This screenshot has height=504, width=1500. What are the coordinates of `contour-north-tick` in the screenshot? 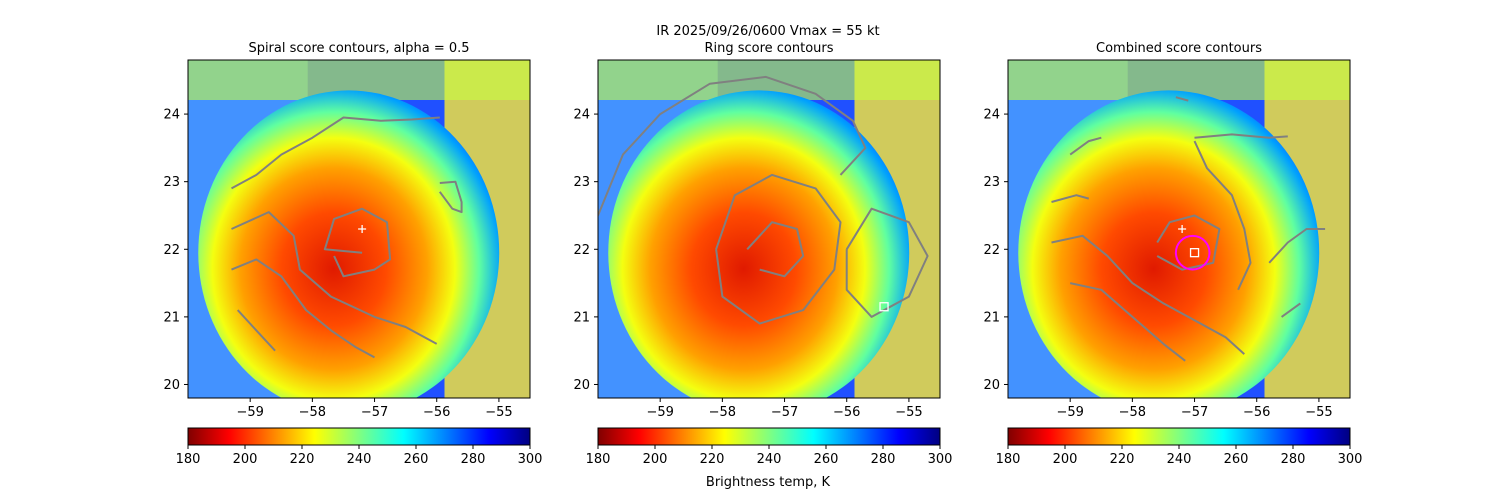 It's located at (1182, 99).